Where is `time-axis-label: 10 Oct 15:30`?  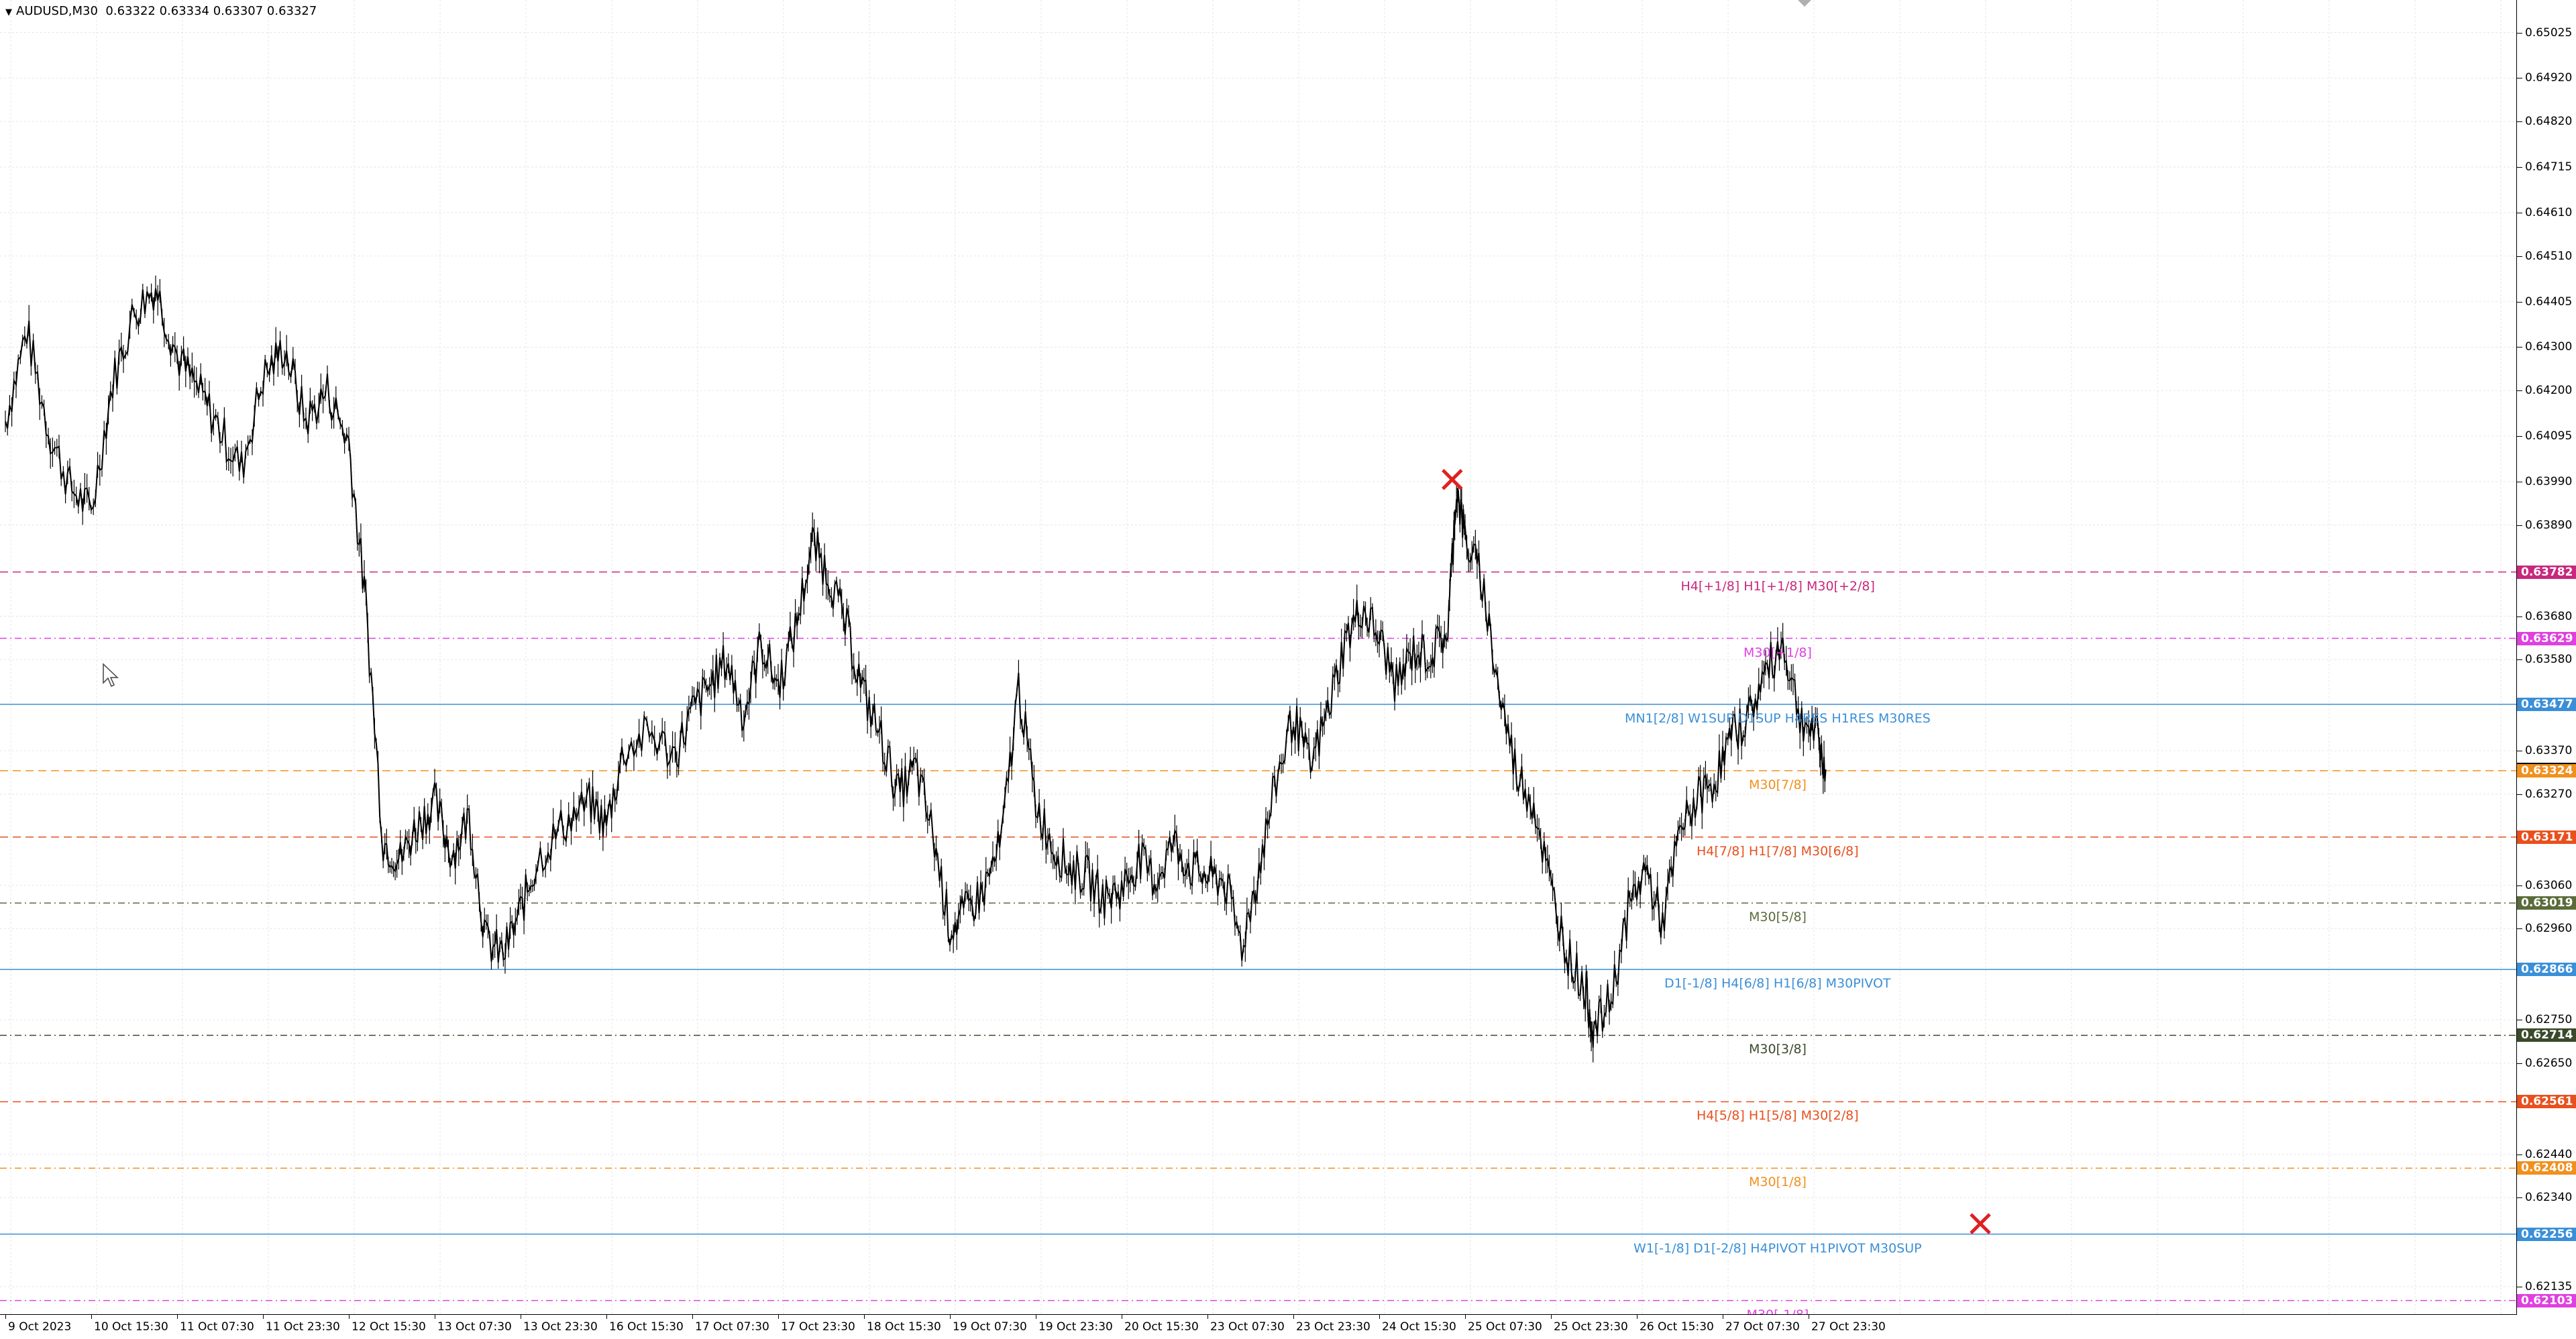
time-axis-label: 10 Oct 15:30 is located at coordinates (131, 1327).